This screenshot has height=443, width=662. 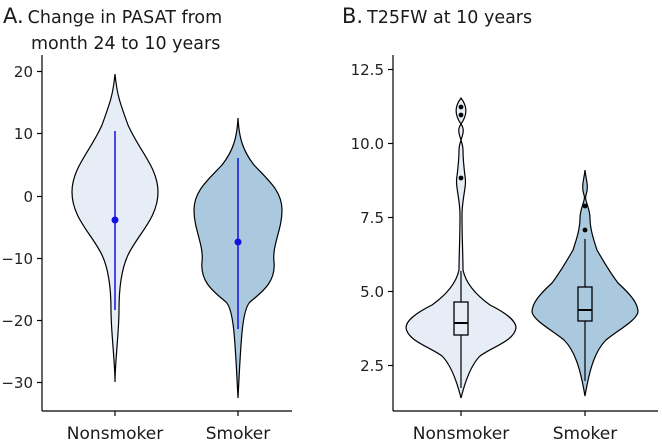 I want to click on boxplot-smoker, so click(x=585, y=292).